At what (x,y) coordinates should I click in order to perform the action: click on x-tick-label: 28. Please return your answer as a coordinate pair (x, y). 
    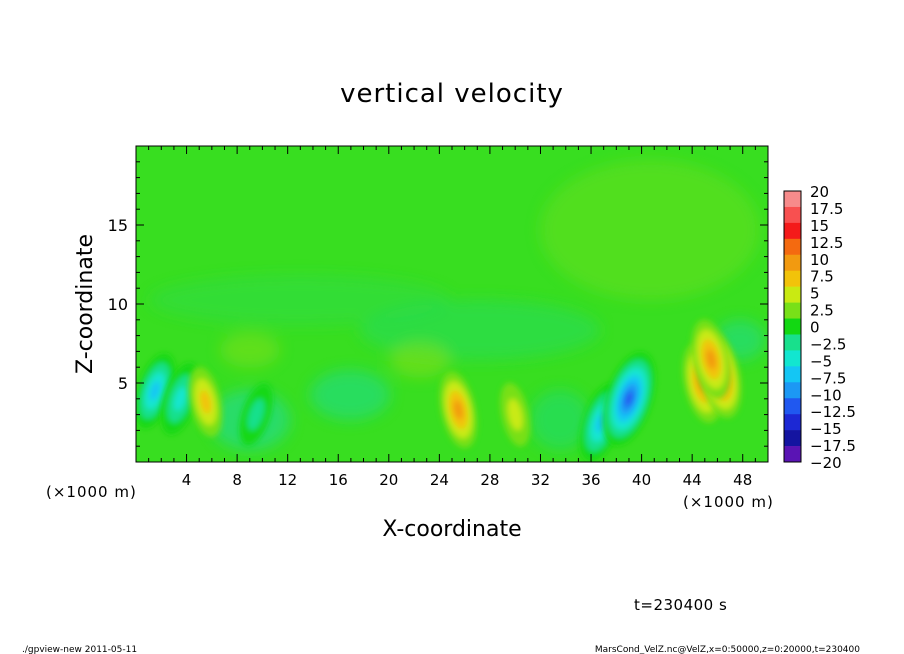
    Looking at the image, I should click on (489, 480).